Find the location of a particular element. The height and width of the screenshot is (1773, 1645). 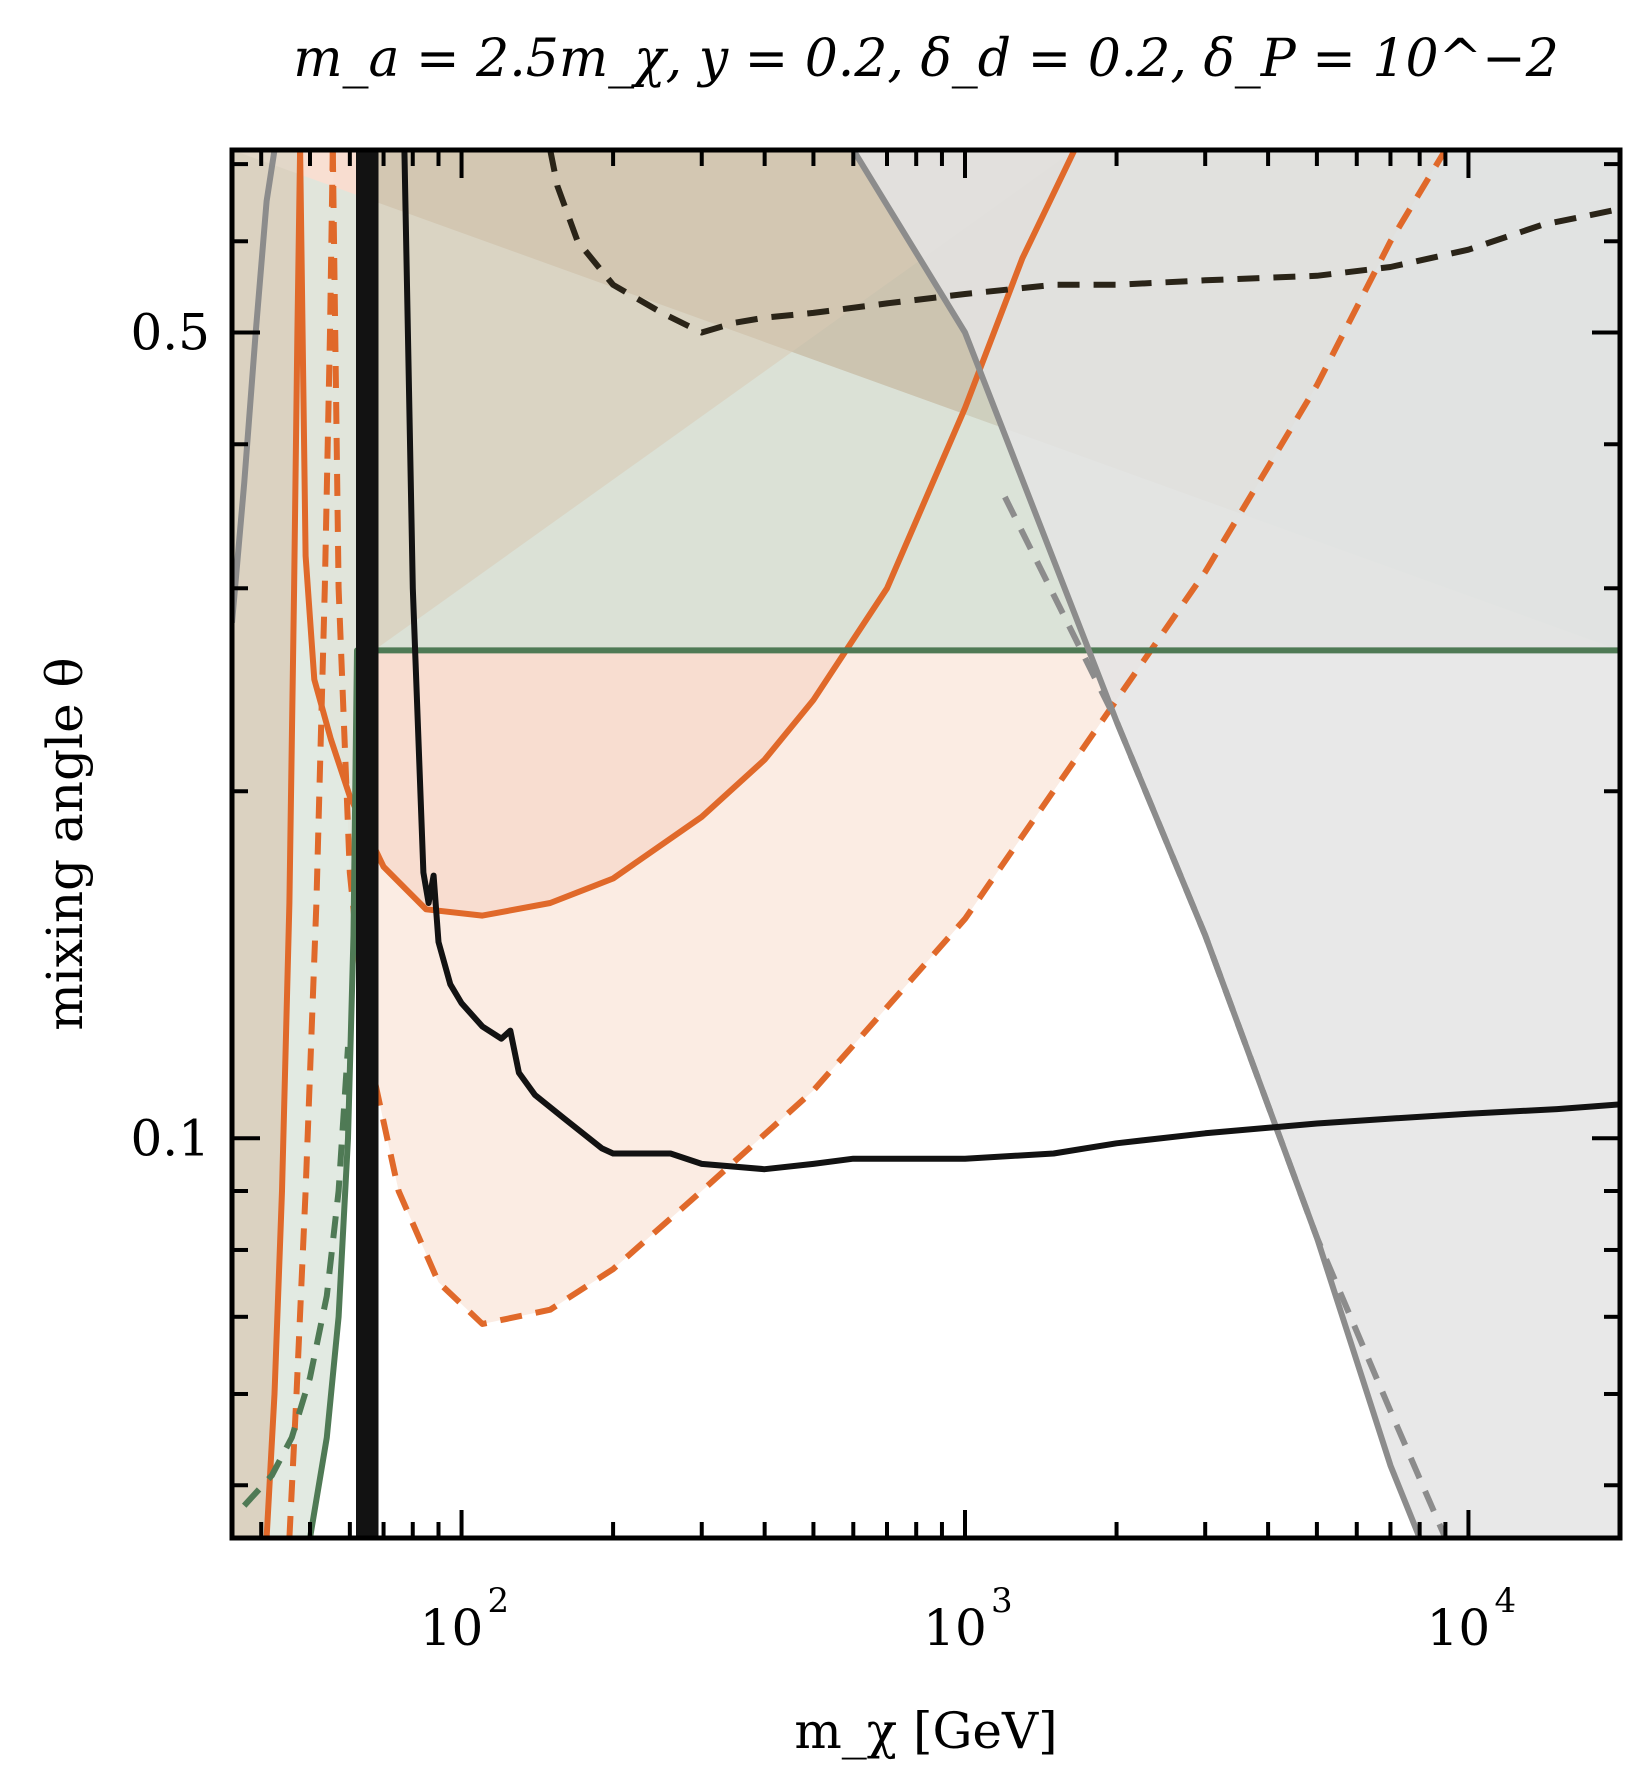

x-tick-exponent: 3 is located at coordinates (1002, 1601).